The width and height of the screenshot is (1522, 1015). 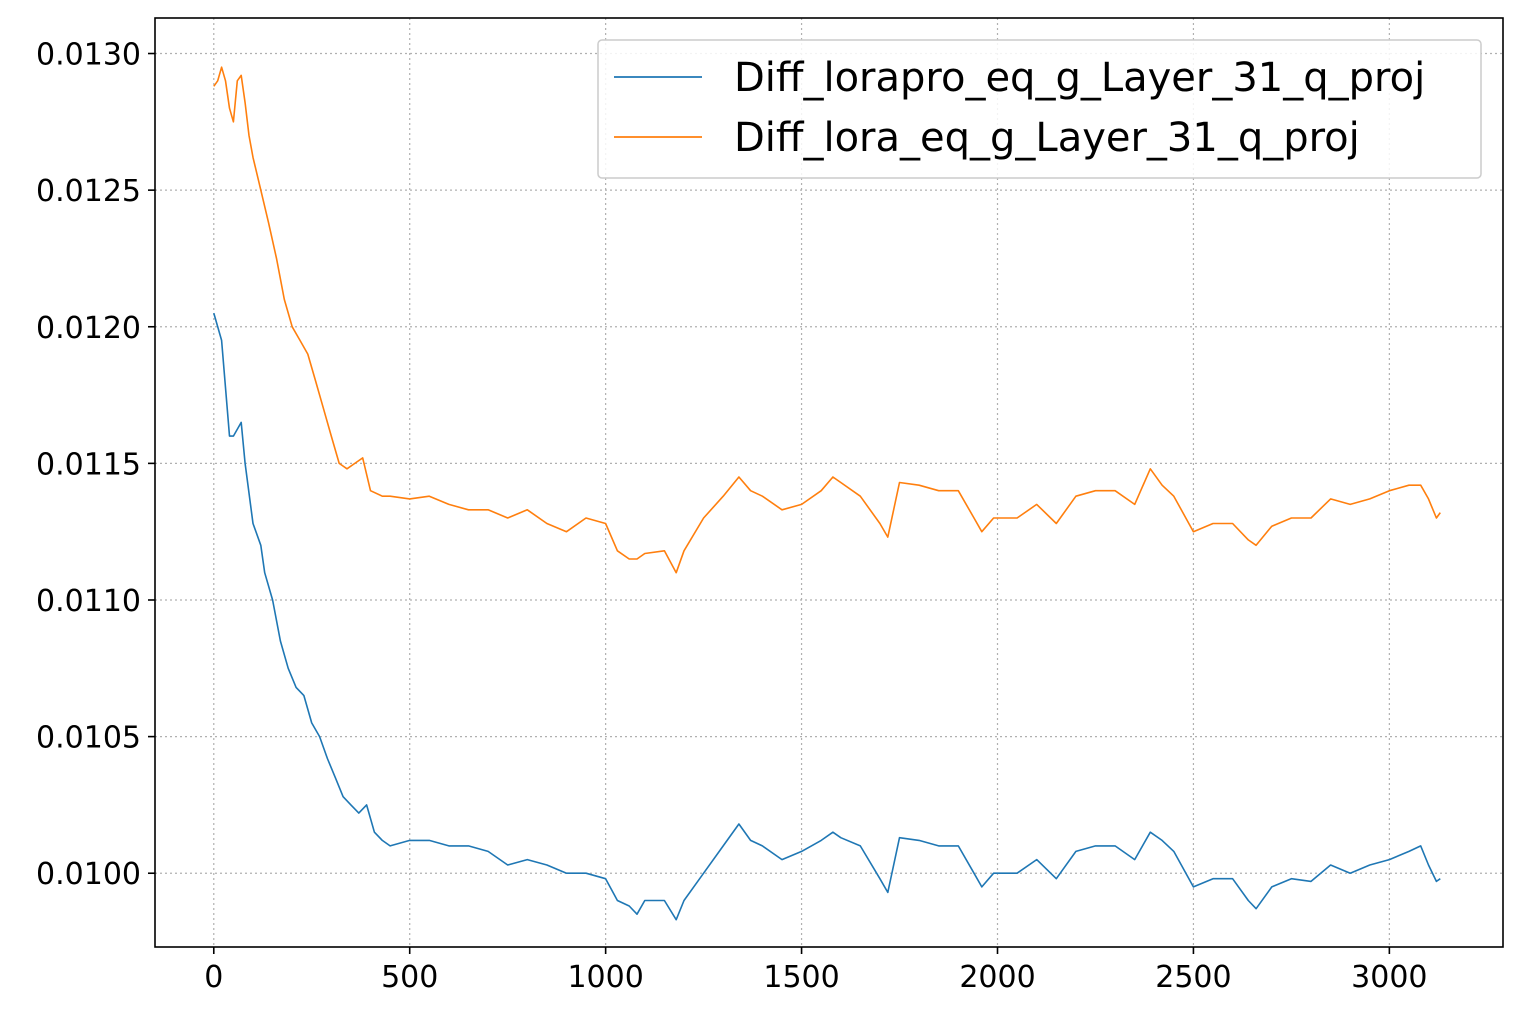 I want to click on y-tick-label: 0.0120, so click(x=88, y=328).